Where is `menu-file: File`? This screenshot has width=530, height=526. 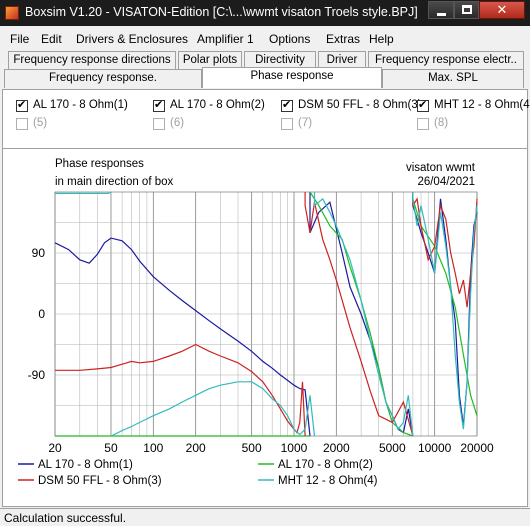 menu-file: File is located at coordinates (20, 39).